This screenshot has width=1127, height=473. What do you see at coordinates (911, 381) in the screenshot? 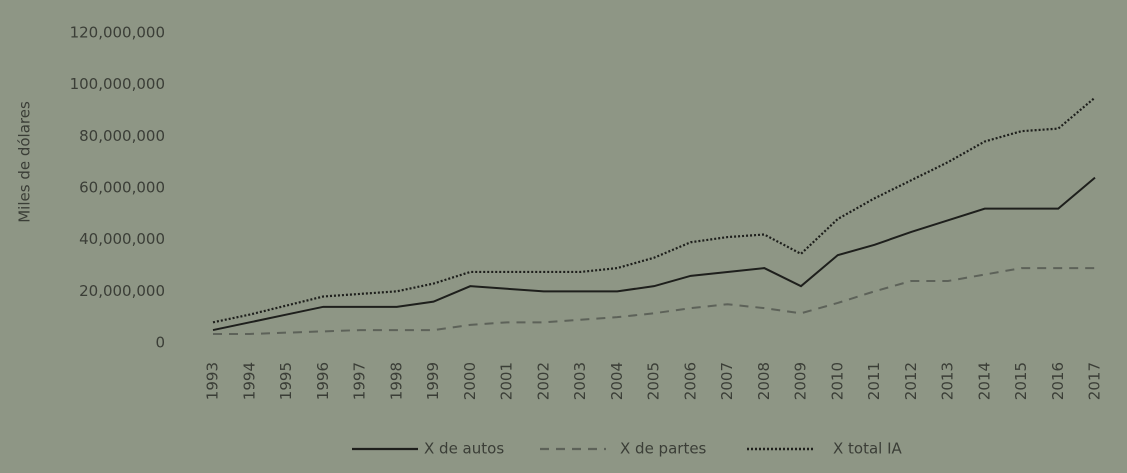
I see `x-tick-label: 2012` at bounding box center [911, 381].